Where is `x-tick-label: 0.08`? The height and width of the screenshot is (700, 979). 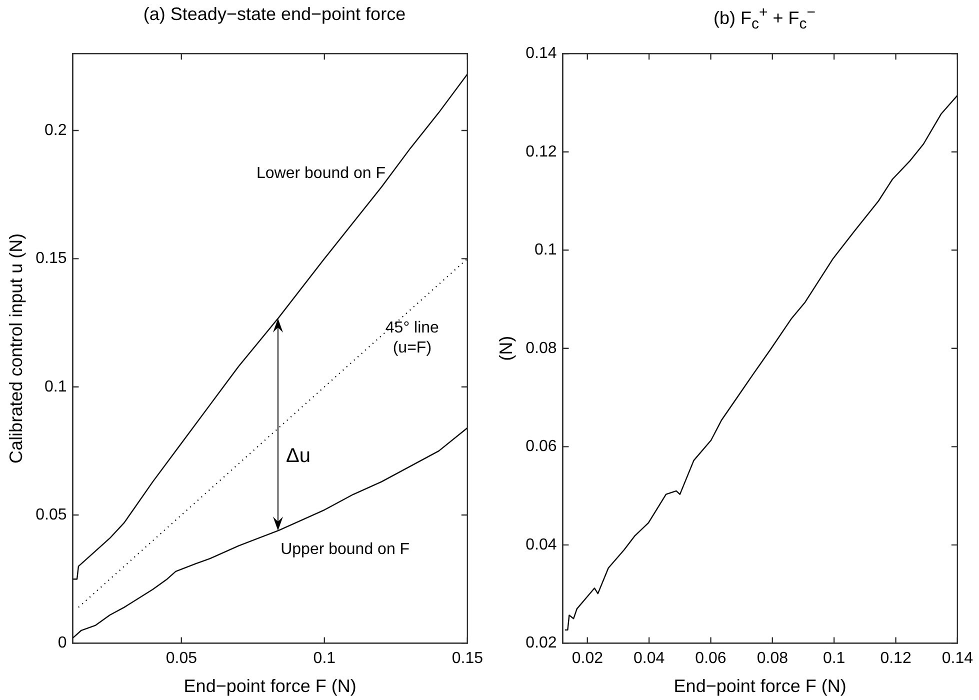
x-tick-label: 0.08 is located at coordinates (772, 659).